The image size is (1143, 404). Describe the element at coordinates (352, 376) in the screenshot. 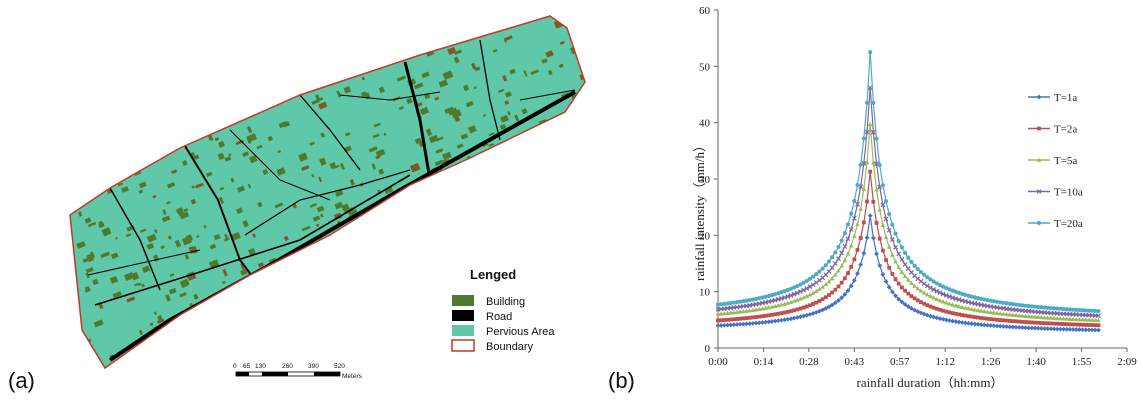

I see `scale-unit: Meters` at that location.